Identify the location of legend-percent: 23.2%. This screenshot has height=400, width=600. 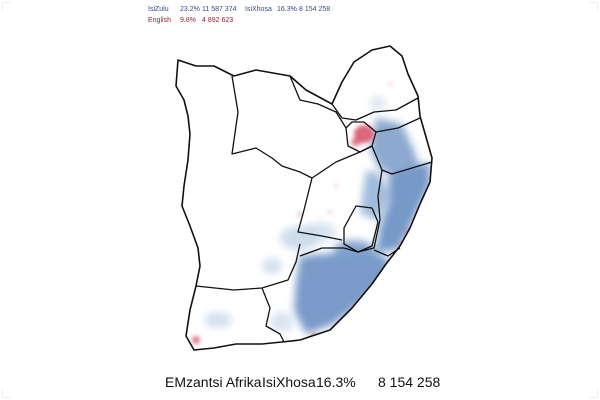
(190, 9).